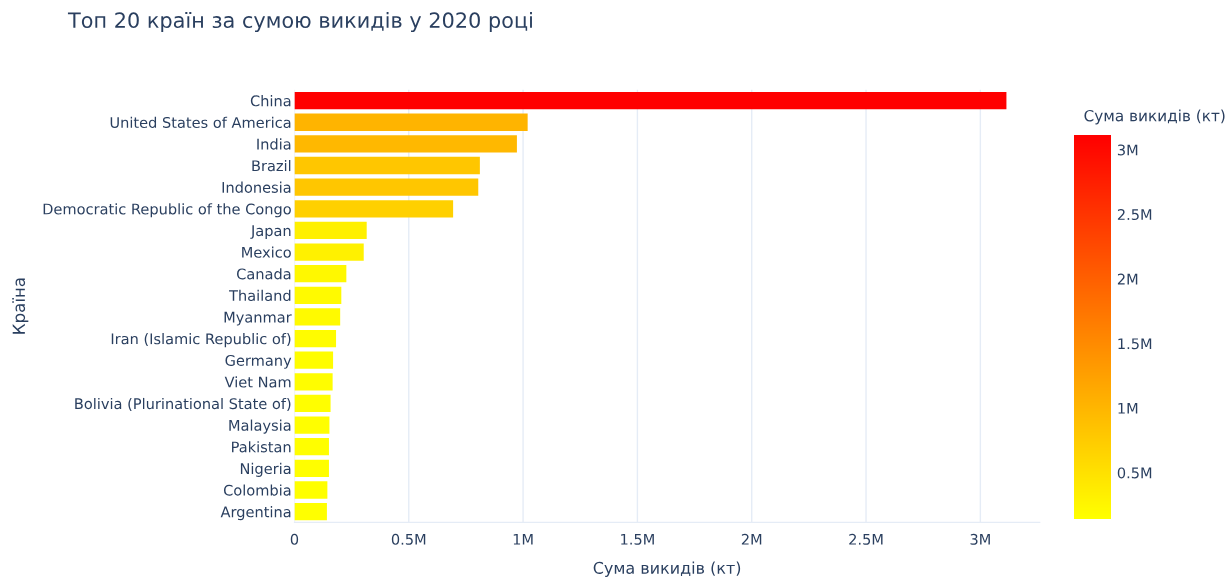  Describe the element at coordinates (263, 274) in the screenshot. I see `y-tick-label: Canada` at that location.